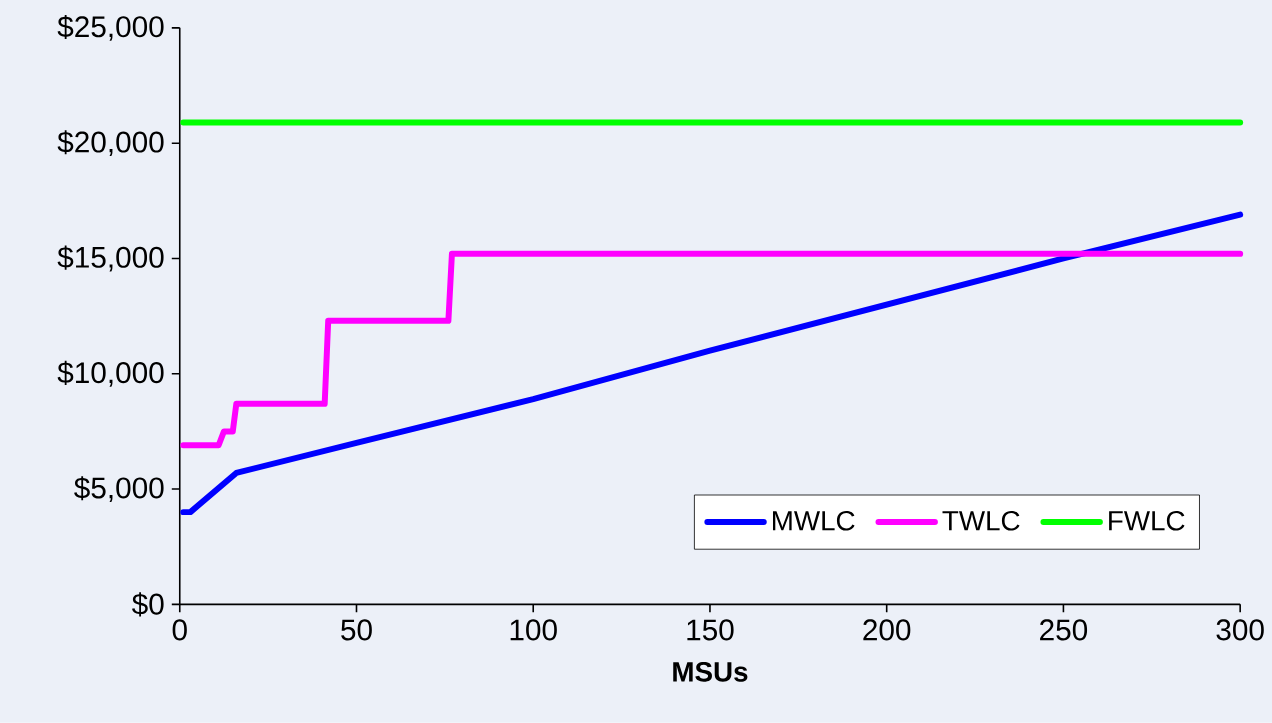  I want to click on y-tick-label: $15,000, so click(110, 258).